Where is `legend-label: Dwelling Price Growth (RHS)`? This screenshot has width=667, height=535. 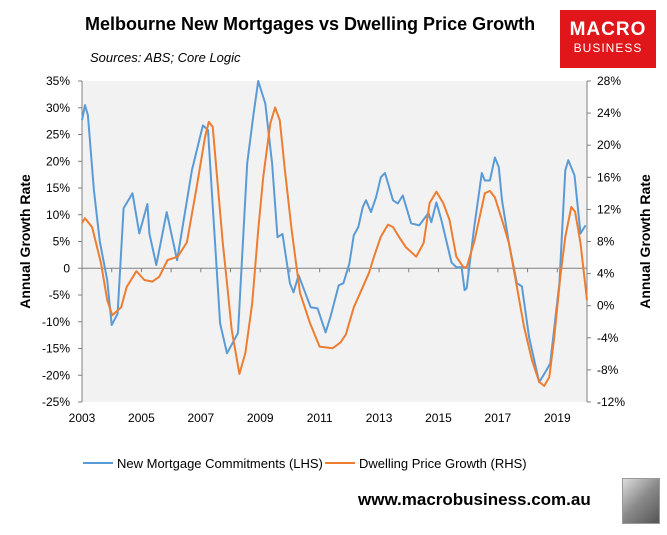
legend-label: Dwelling Price Growth (RHS) is located at coordinates (443, 463).